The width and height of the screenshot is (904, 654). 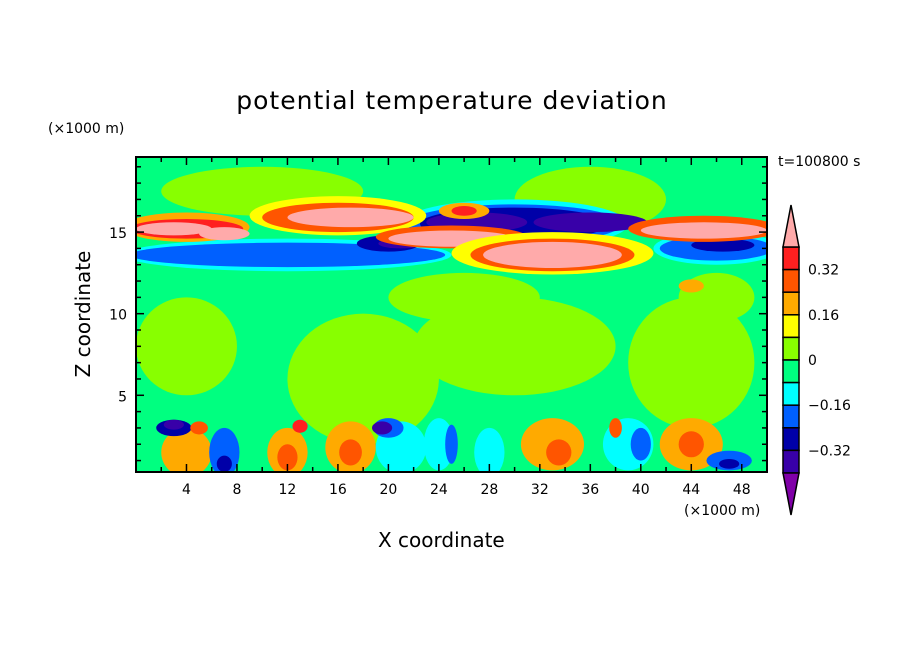 What do you see at coordinates (288, 490) in the screenshot?
I see `x-tick-label: 12` at bounding box center [288, 490].